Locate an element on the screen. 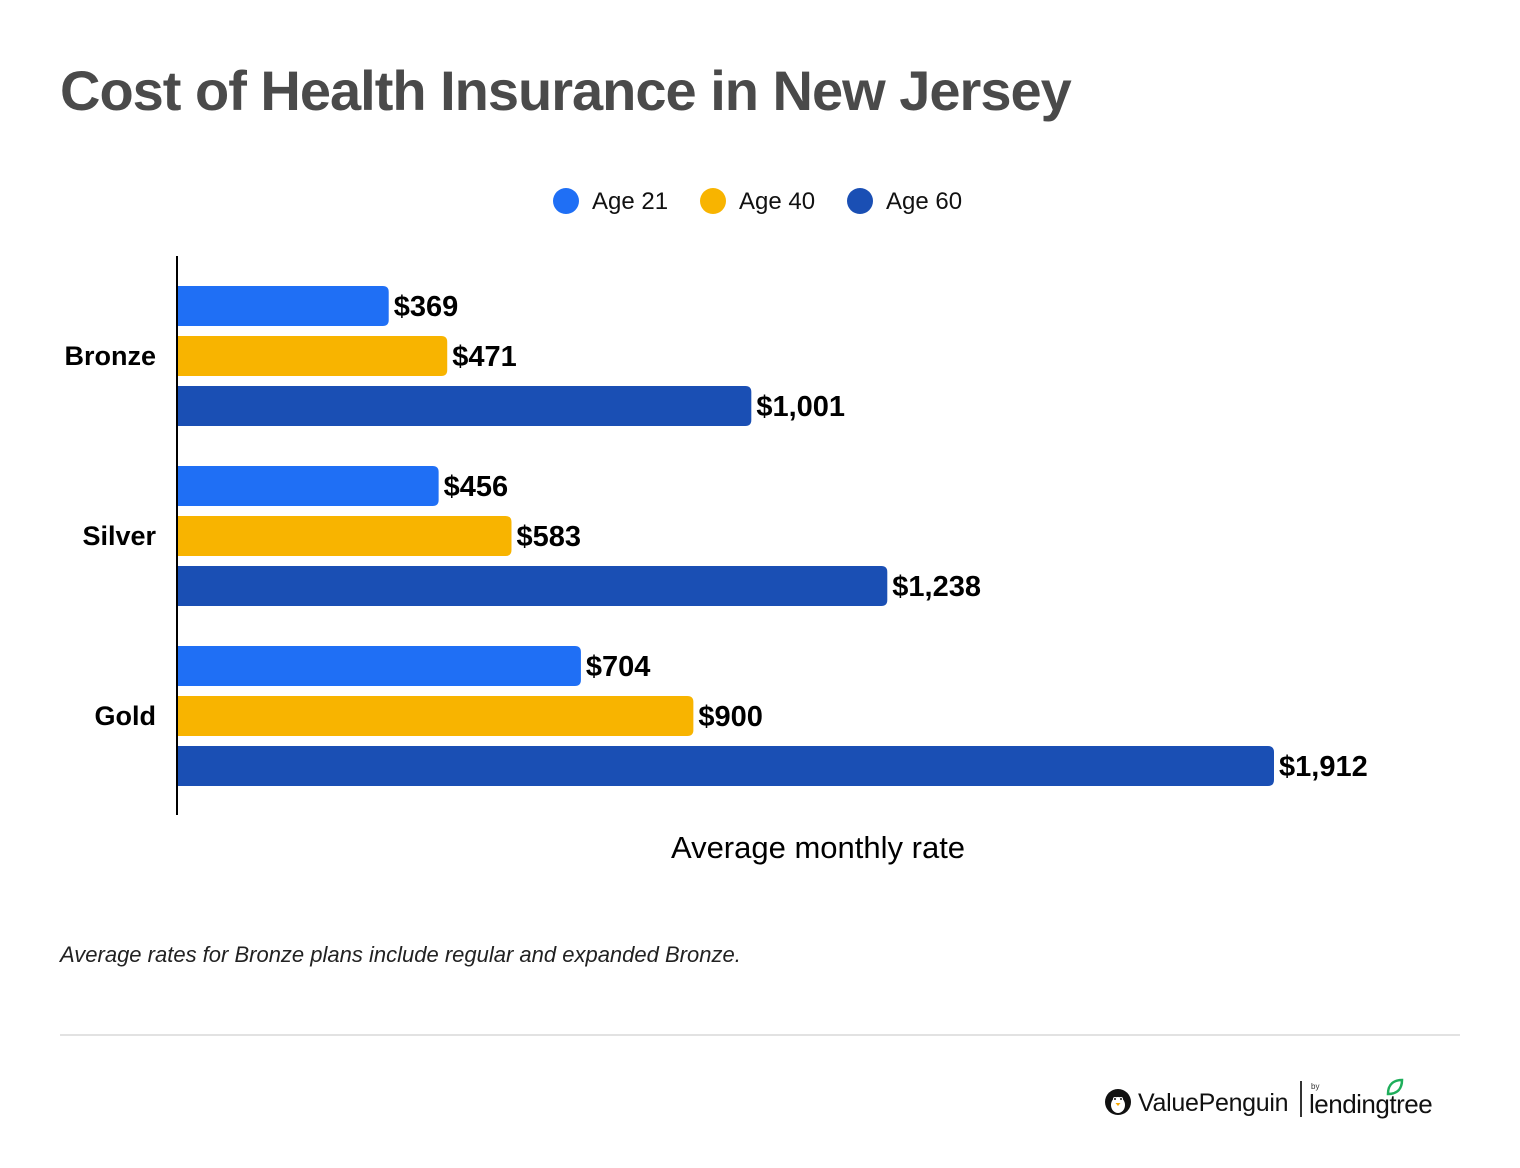 This screenshot has width=1520, height=1168. data-label-bronze-age-21: $369 is located at coordinates (426, 307).